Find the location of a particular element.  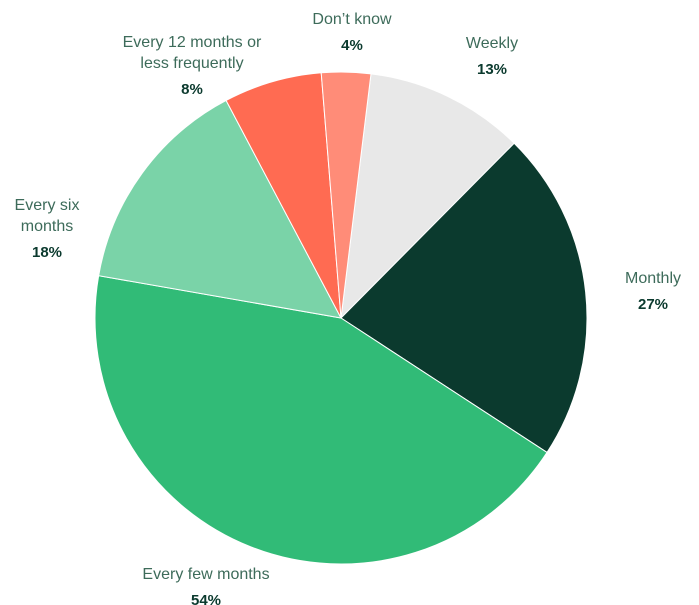

slice-label-line: Monthly is located at coordinates (653, 278).